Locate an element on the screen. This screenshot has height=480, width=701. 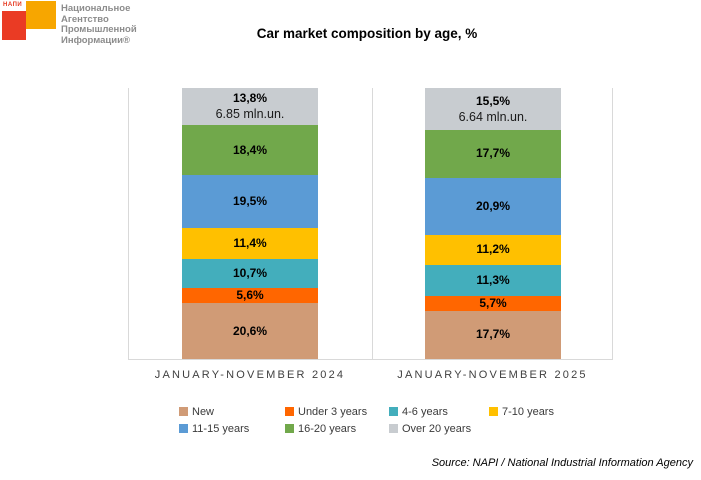
segment-value-label: 10,7% is located at coordinates (250, 272).